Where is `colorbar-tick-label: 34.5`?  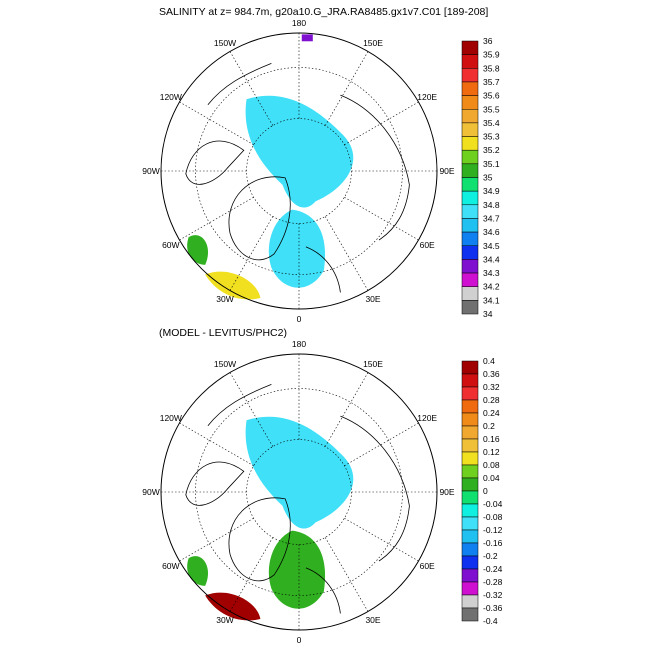
colorbar-tick-label: 34.5 is located at coordinates (491, 246).